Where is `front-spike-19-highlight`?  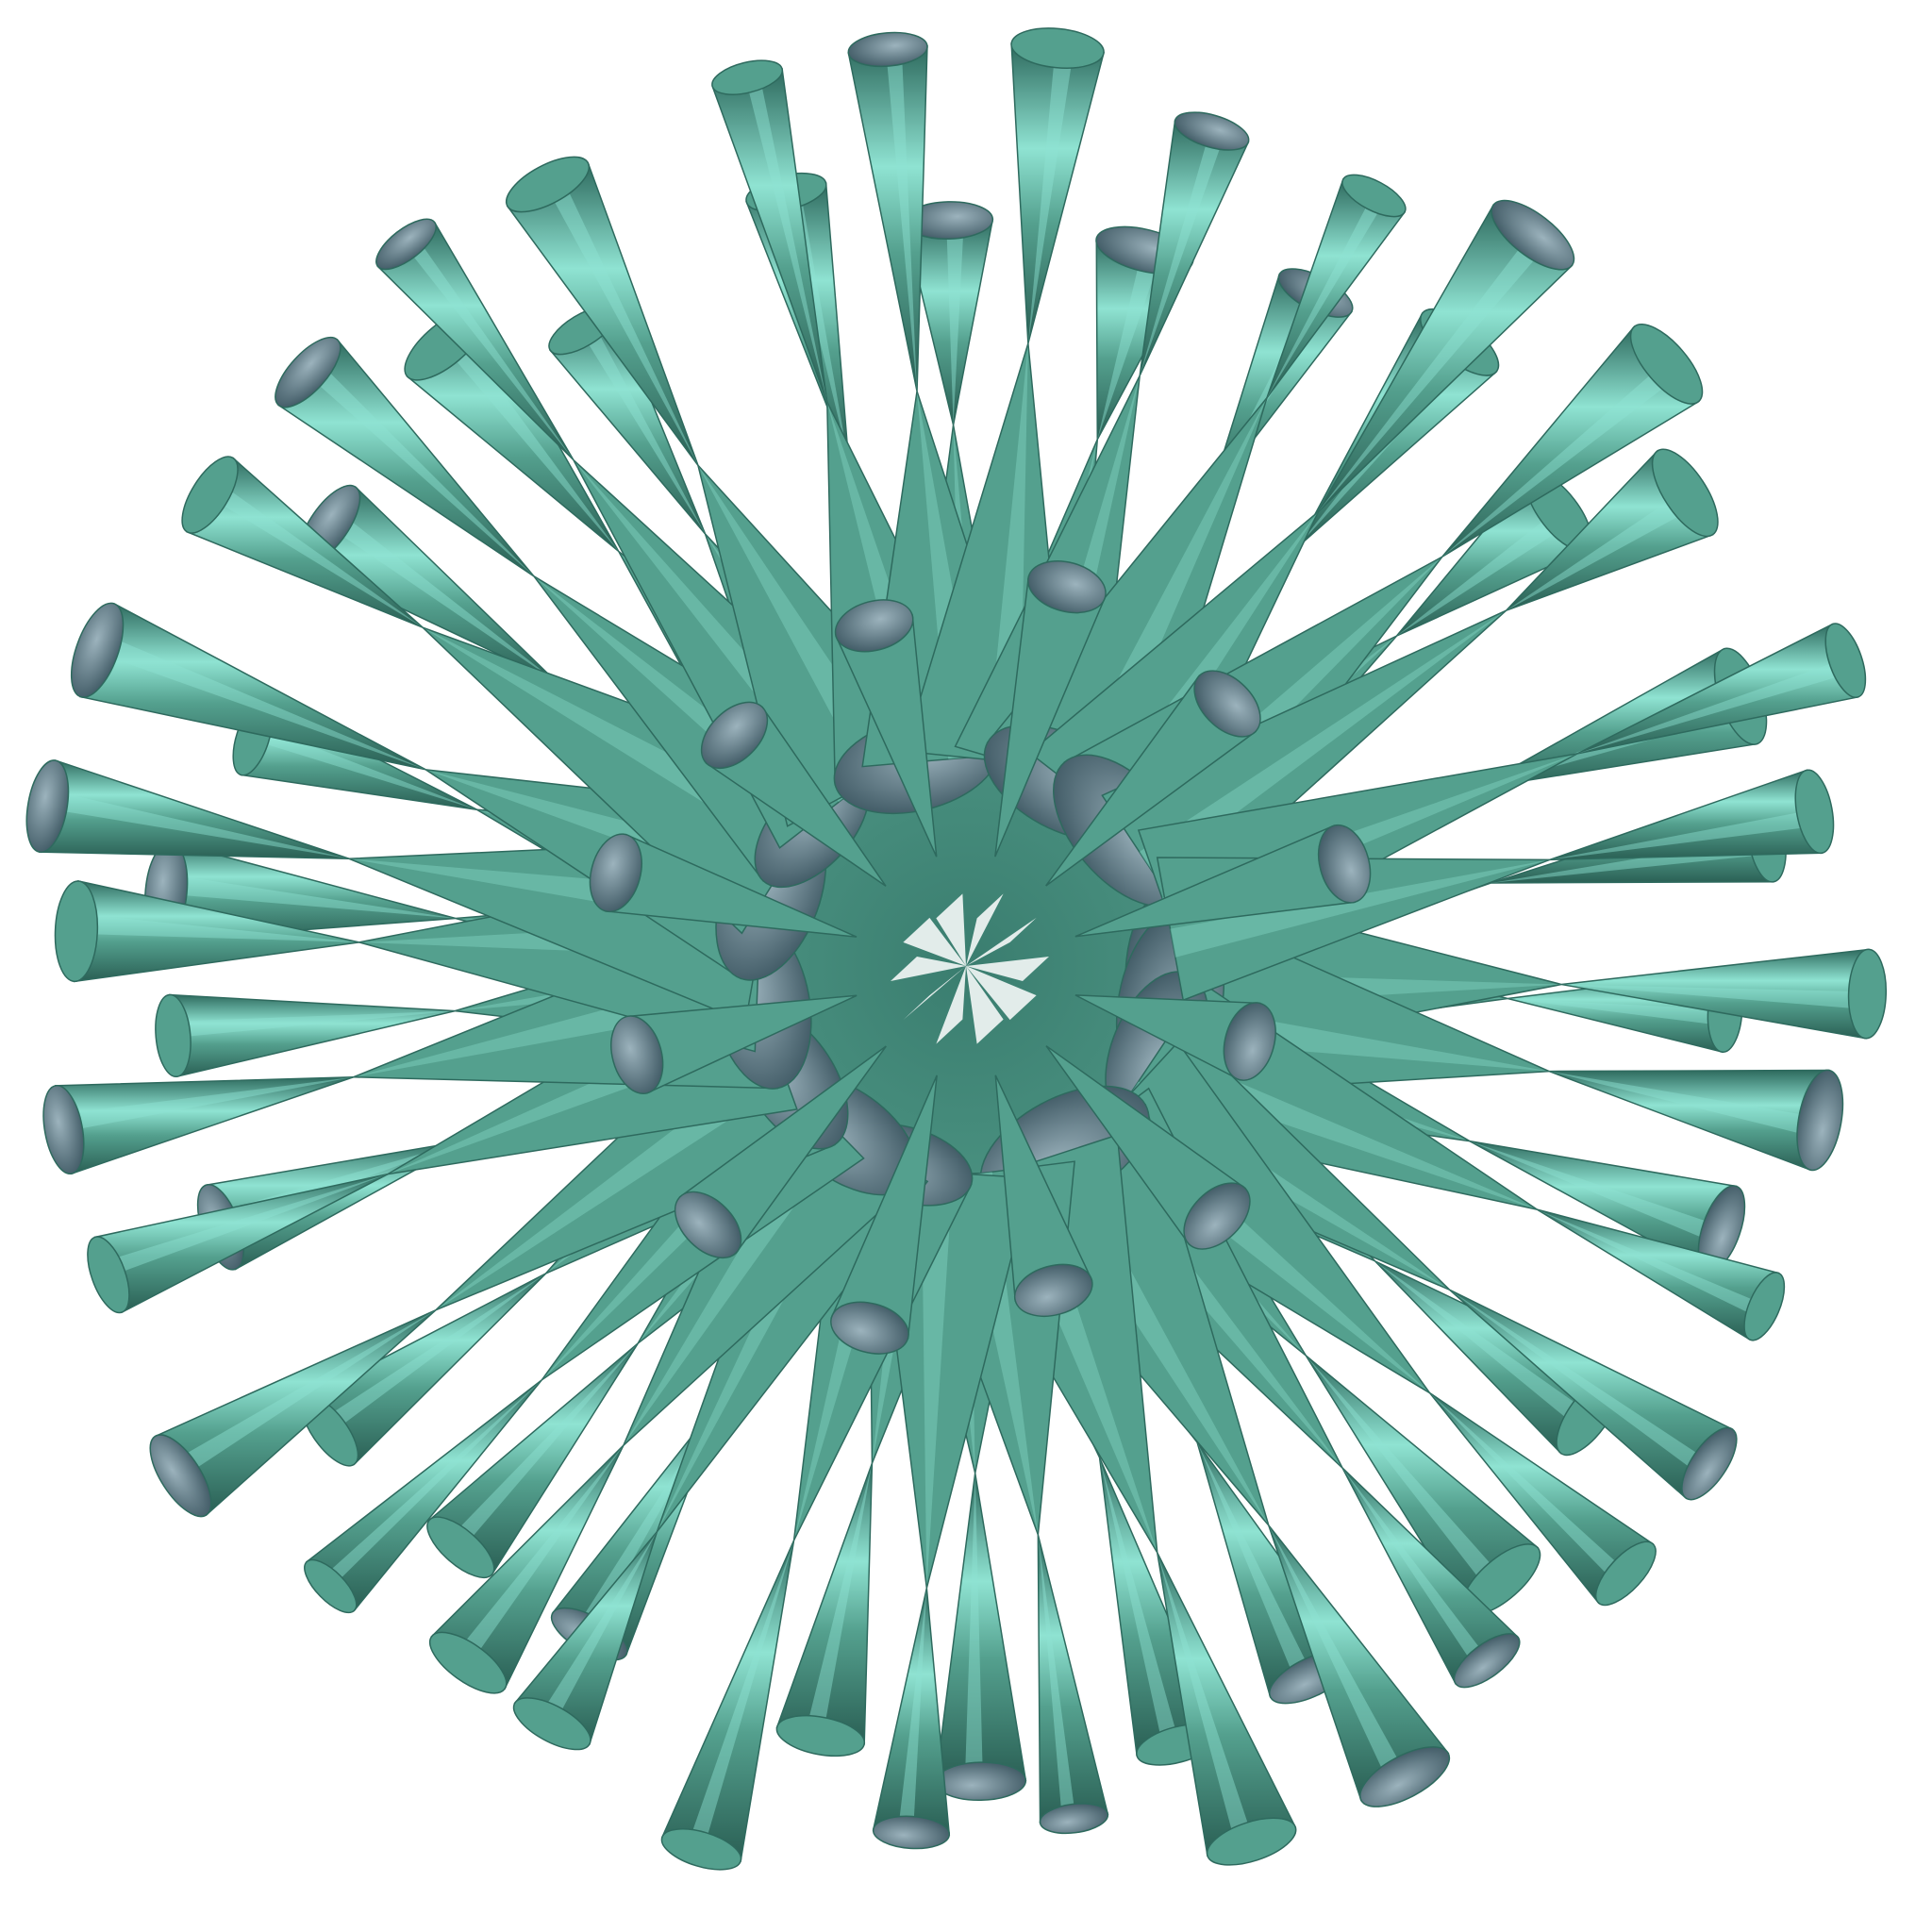 front-spike-19-highlight is located at coordinates (261, 702).